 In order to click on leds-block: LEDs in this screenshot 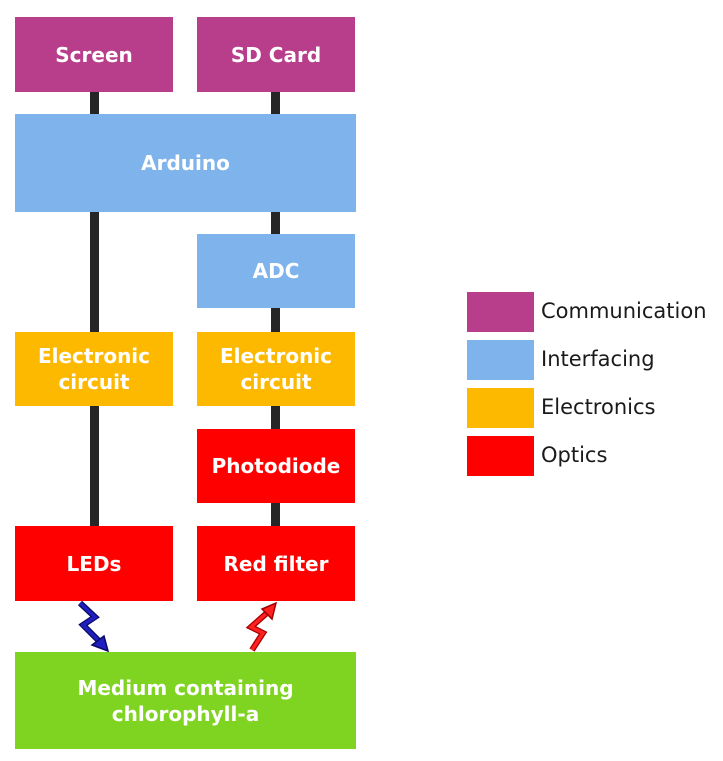, I will do `click(94, 563)`.